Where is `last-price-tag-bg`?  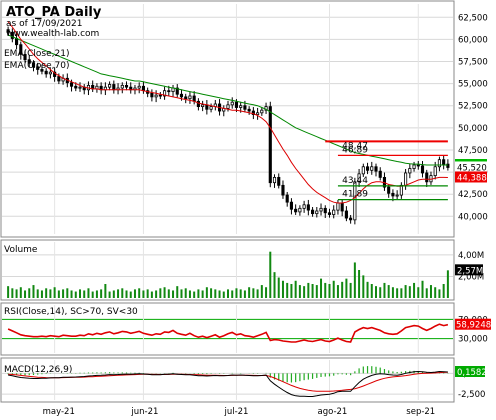
last-price-tag-bg is located at coordinates (471, 167).